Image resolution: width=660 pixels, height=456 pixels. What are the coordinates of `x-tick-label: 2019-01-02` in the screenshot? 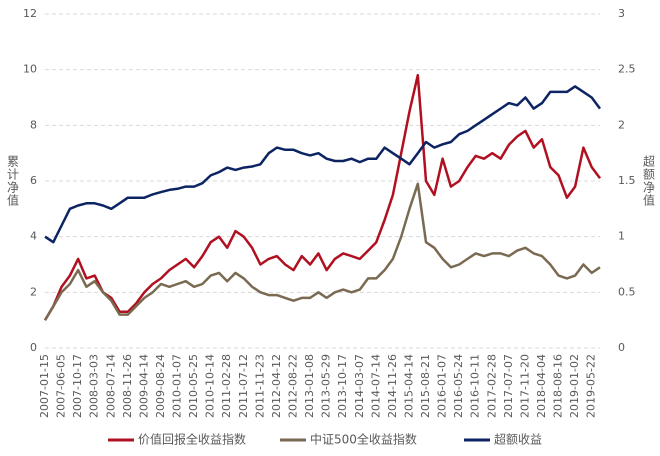 It's located at (574, 386).